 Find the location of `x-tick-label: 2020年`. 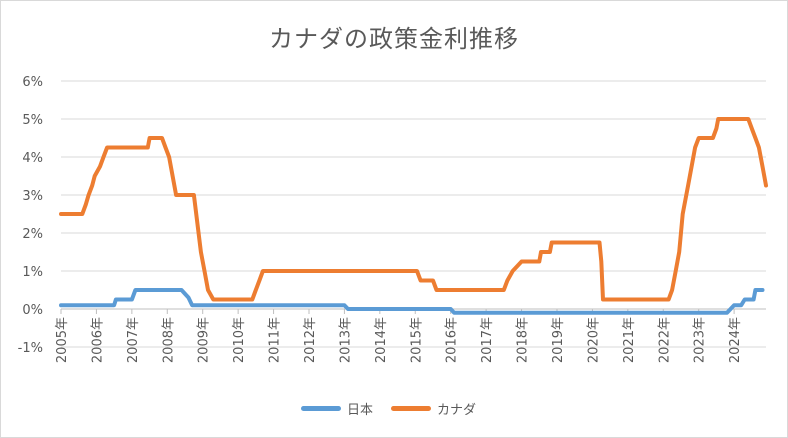

x-tick-label: 2020年 is located at coordinates (593, 340).